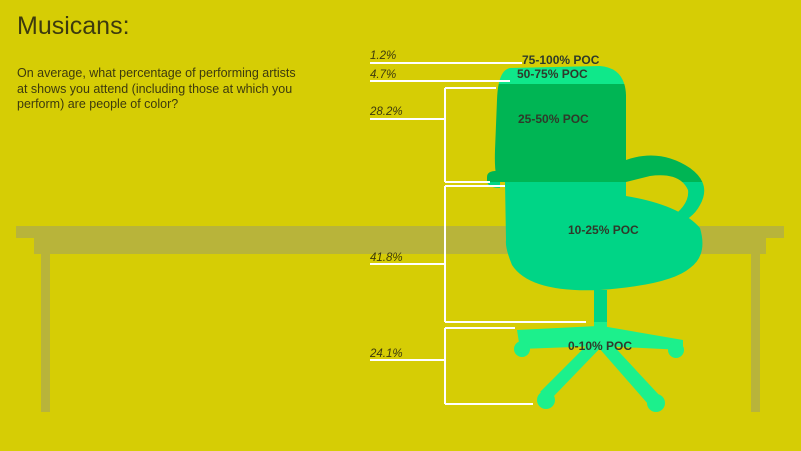 Image resolution: width=801 pixels, height=451 pixels. I want to click on segment-10-25-poc, so click(596, 252).